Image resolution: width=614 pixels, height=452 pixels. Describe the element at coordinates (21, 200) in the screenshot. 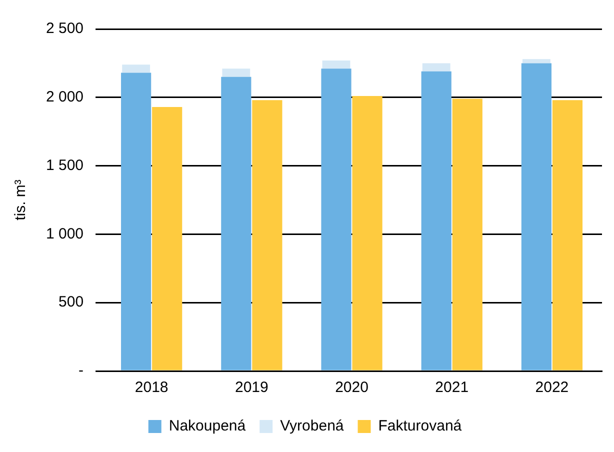

I see `y-axis-title: tis. m³` at that location.